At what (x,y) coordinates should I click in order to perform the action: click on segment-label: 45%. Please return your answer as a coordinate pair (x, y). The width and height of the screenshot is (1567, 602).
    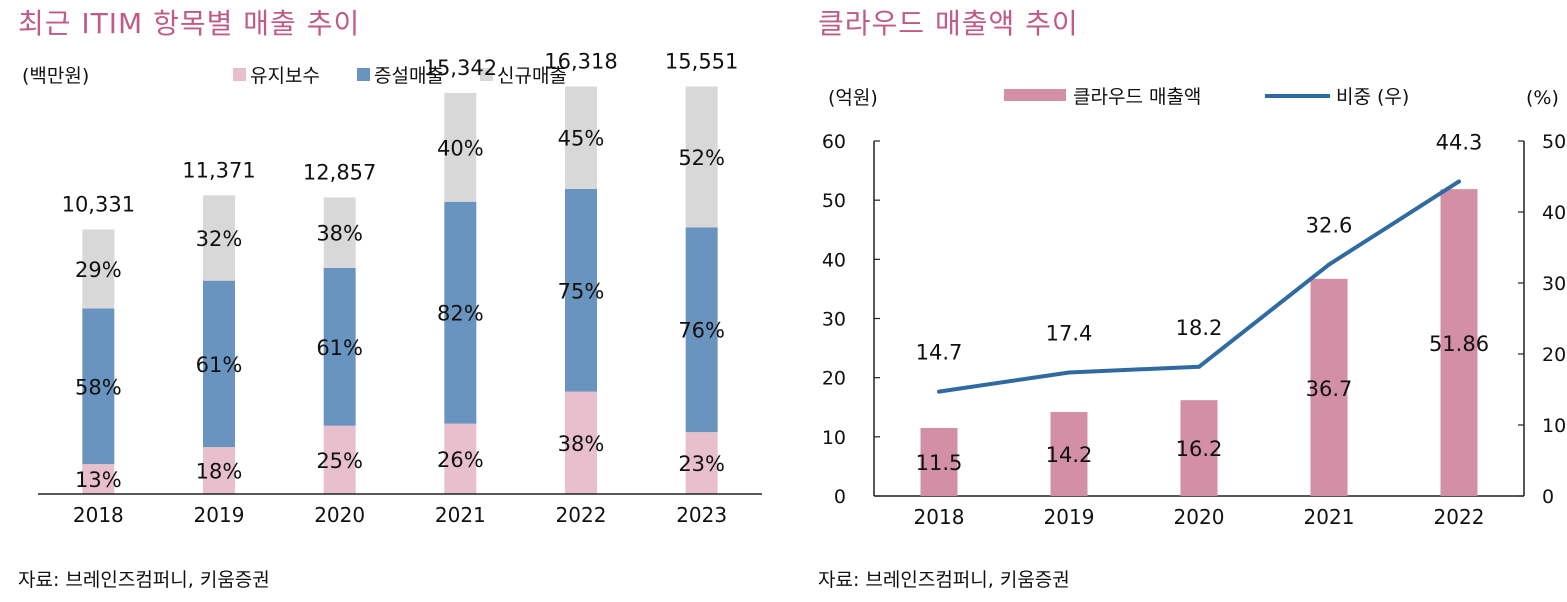
    Looking at the image, I should click on (581, 139).